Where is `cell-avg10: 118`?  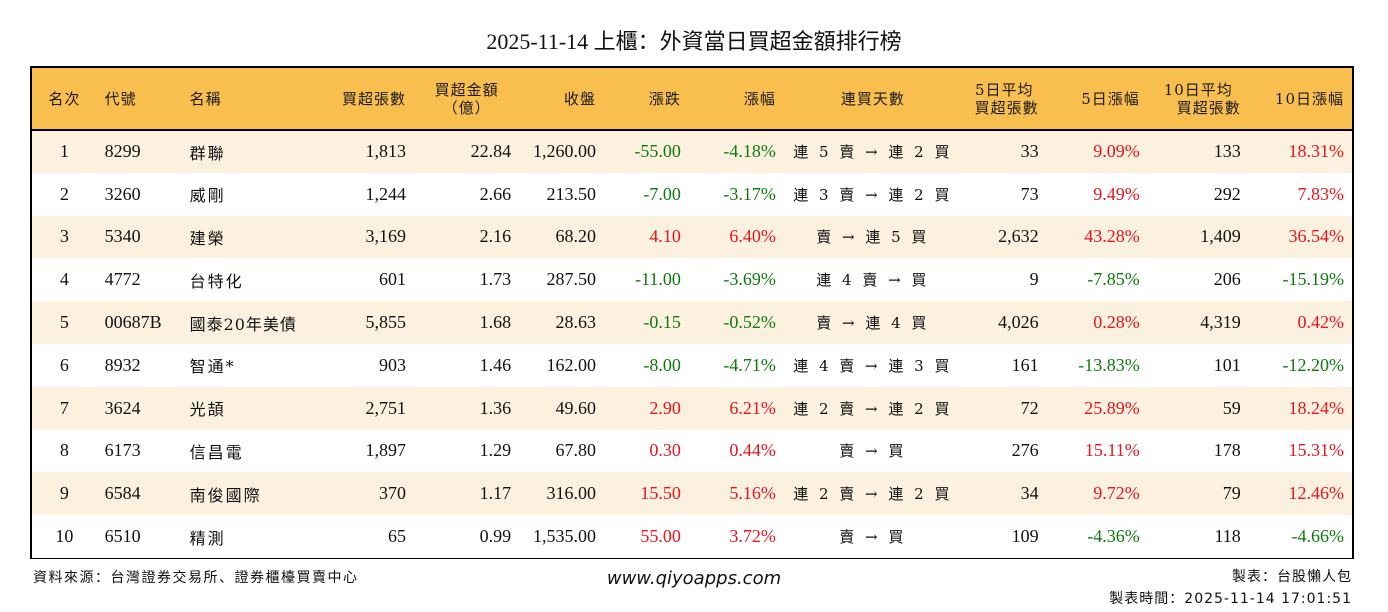 cell-avg10: 118 is located at coordinates (1227, 536).